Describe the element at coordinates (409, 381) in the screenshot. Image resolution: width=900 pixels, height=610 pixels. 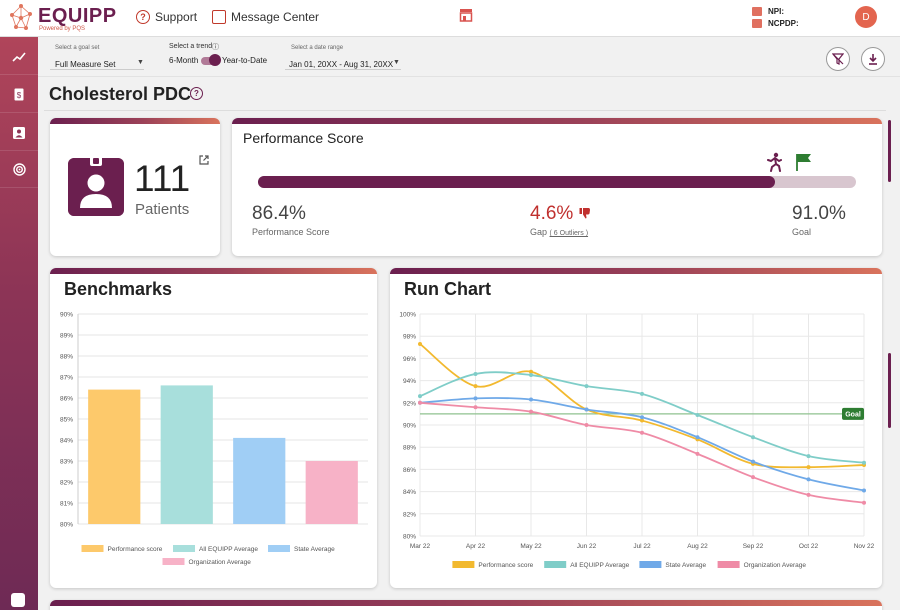
I see `y-tick-label: 94%` at that location.